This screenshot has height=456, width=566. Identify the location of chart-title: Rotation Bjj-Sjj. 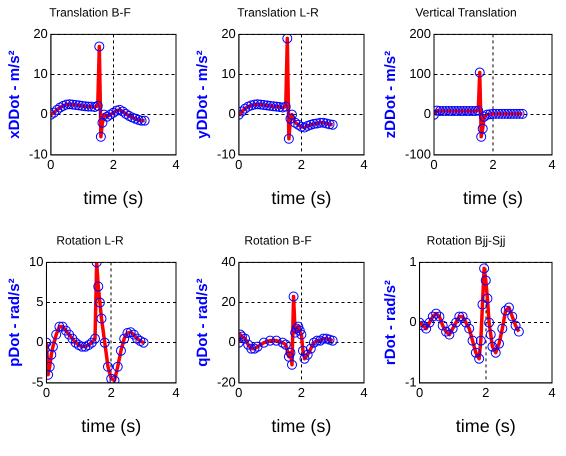
(466, 241).